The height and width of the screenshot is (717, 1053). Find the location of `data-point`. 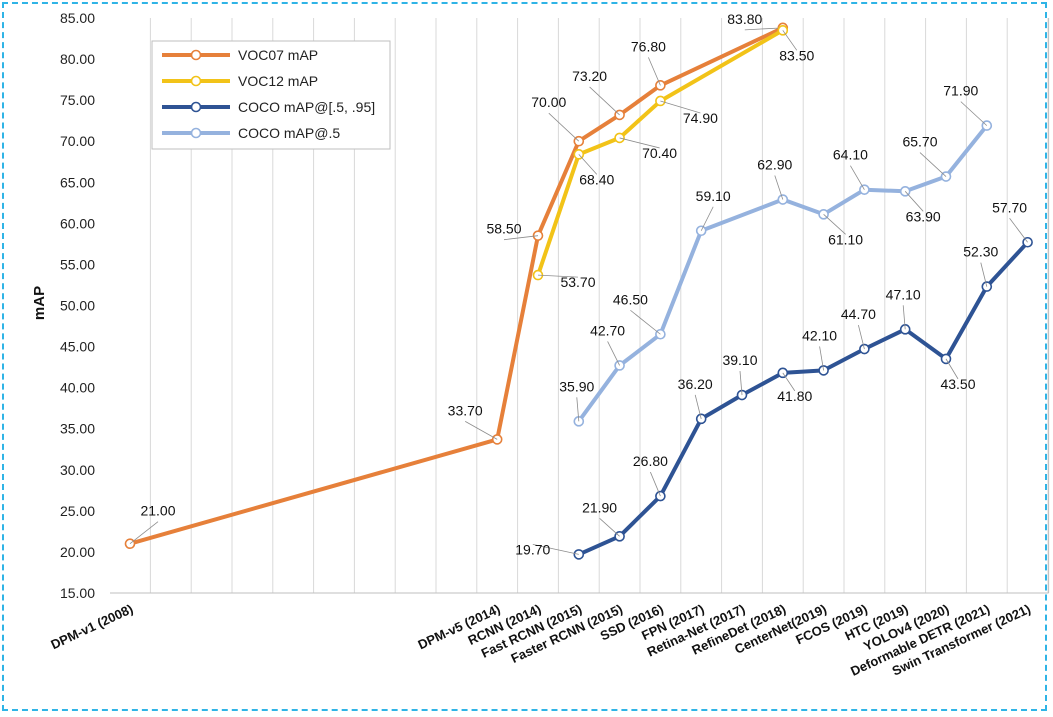

data-point is located at coordinates (783, 30).